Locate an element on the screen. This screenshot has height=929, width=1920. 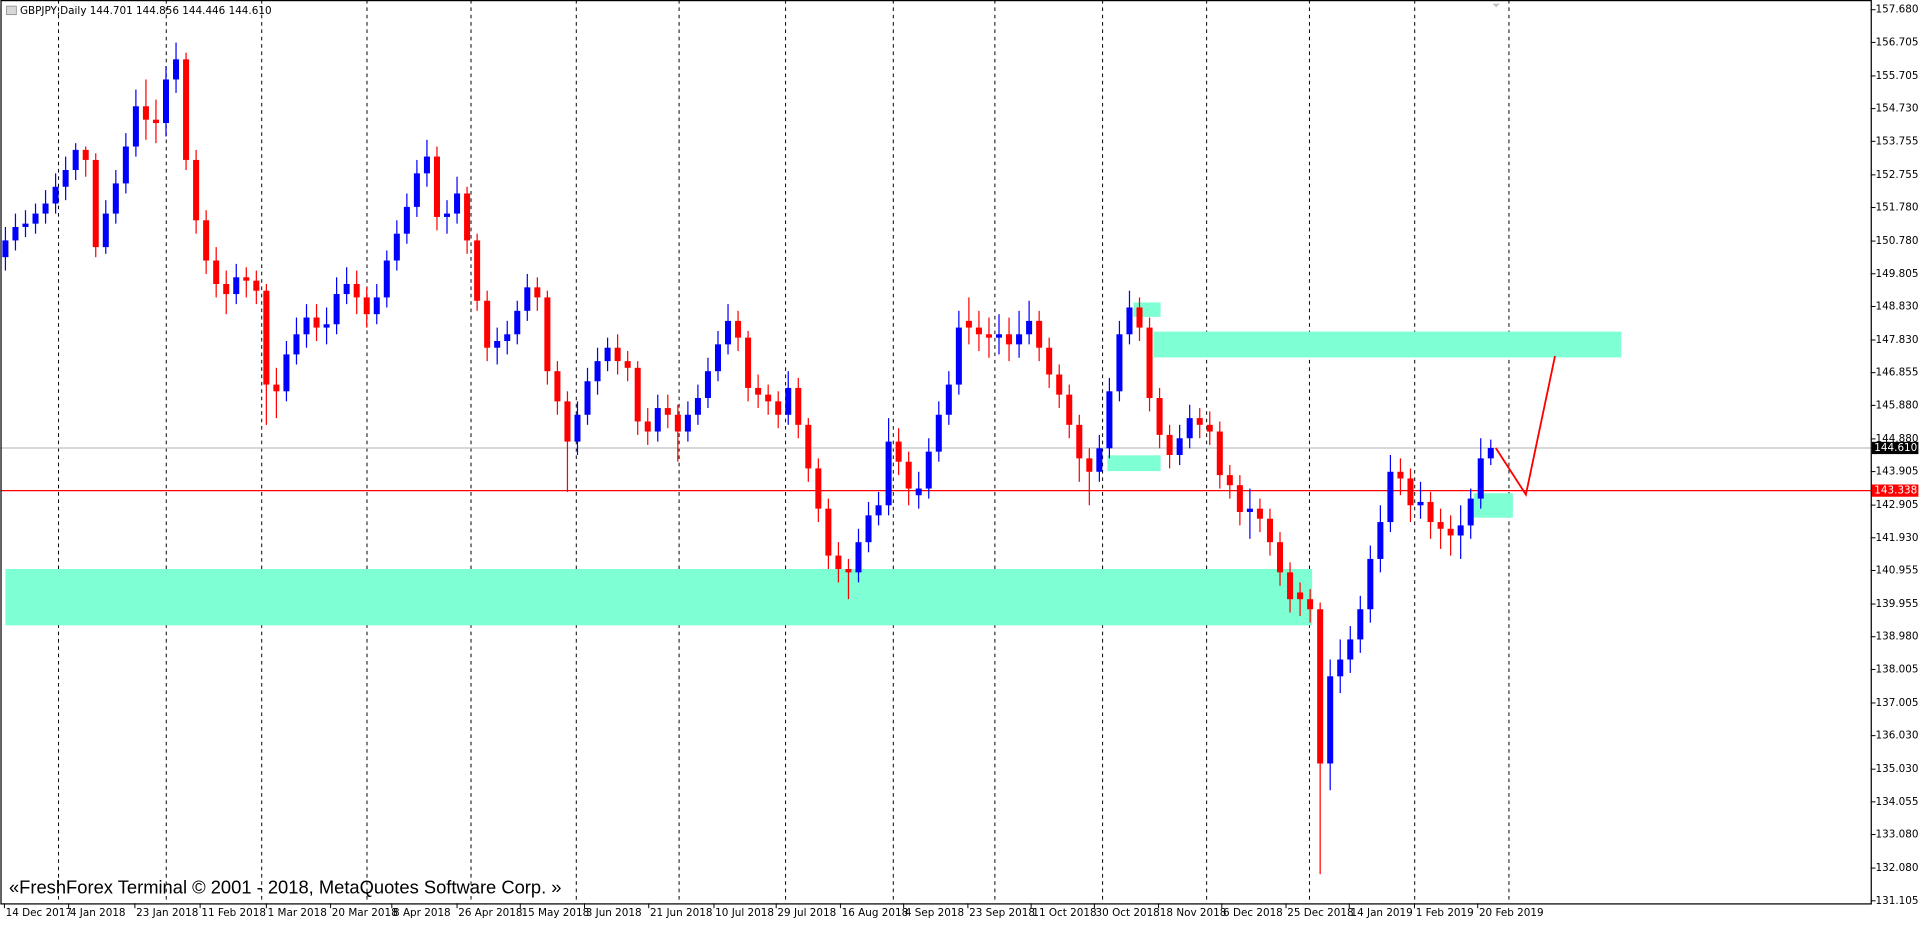
x-tick-label: 16 Aug 2018 is located at coordinates (875, 913).